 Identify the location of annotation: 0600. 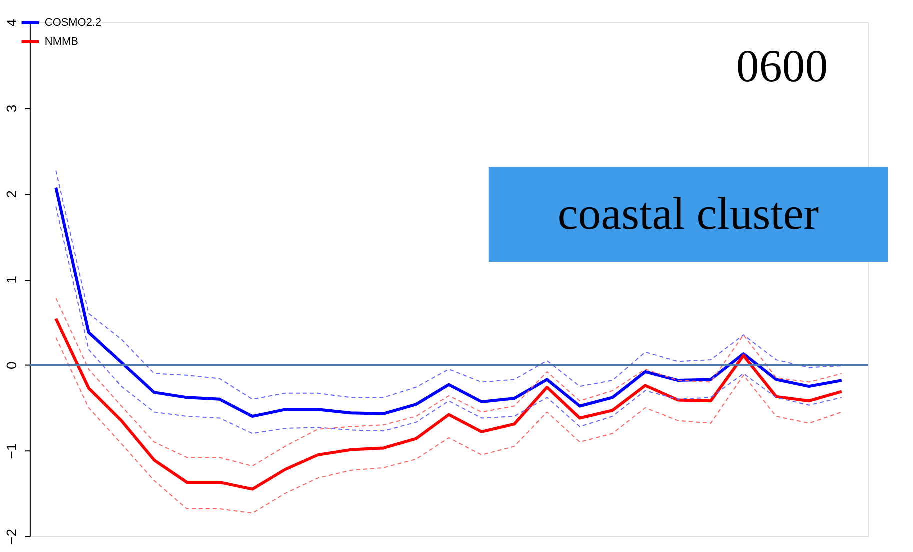
(782, 66).